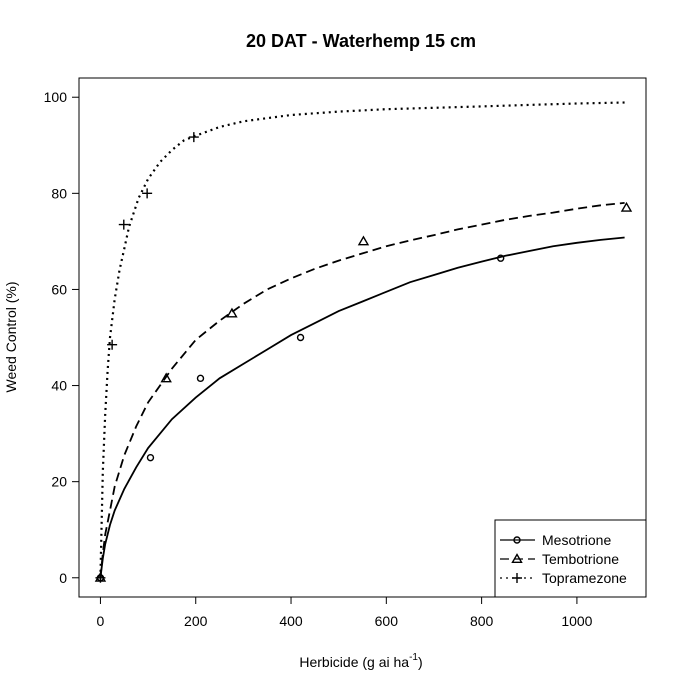 The width and height of the screenshot is (687, 695). Describe the element at coordinates (387, 621) in the screenshot. I see `x-tick-label: 600` at that location.